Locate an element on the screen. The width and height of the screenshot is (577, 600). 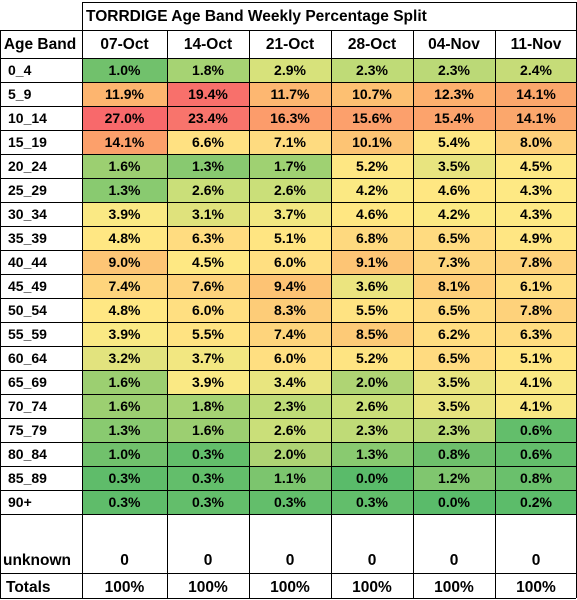
cell-value: 5.5% is located at coordinates (372, 310).